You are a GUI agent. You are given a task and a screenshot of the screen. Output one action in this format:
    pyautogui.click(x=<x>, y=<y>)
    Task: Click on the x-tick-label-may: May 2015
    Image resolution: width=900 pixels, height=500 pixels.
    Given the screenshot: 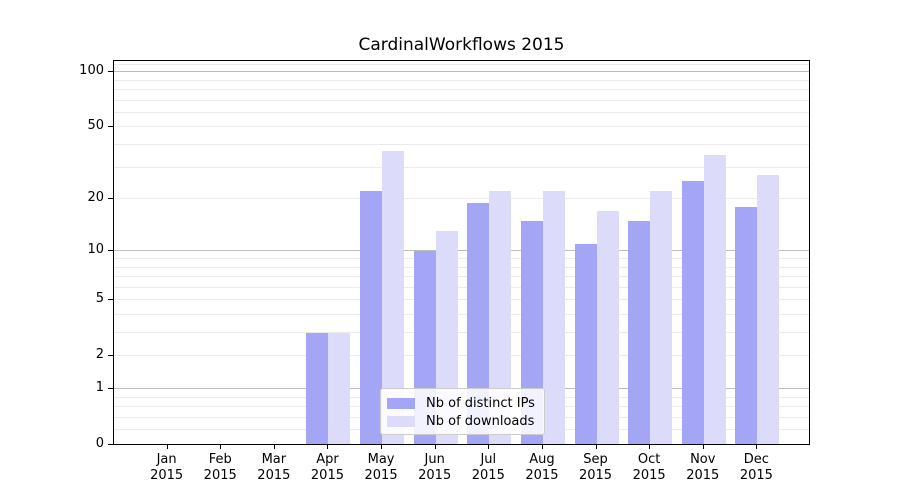 What is the action you would take?
    pyautogui.click(x=381, y=468)
    